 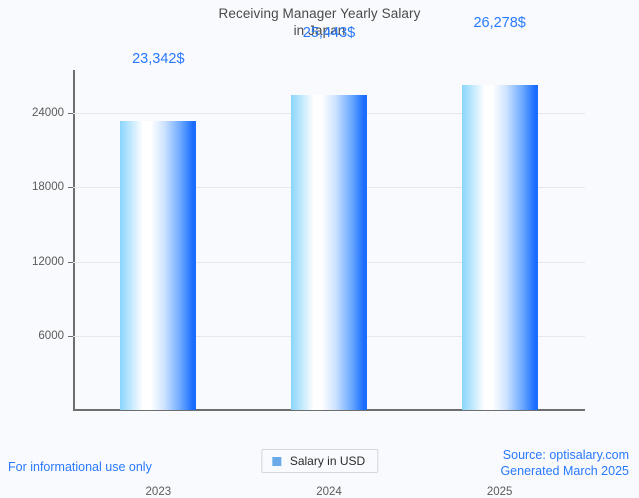 I want to click on y-axis-tick-label: 18000, so click(x=48, y=187).